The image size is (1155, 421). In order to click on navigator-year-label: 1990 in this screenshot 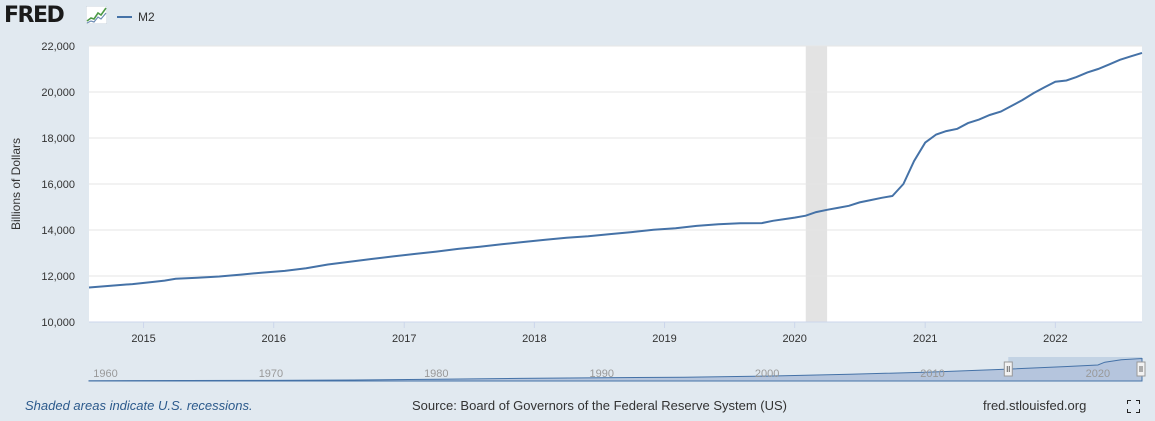, I will do `click(601, 374)`.